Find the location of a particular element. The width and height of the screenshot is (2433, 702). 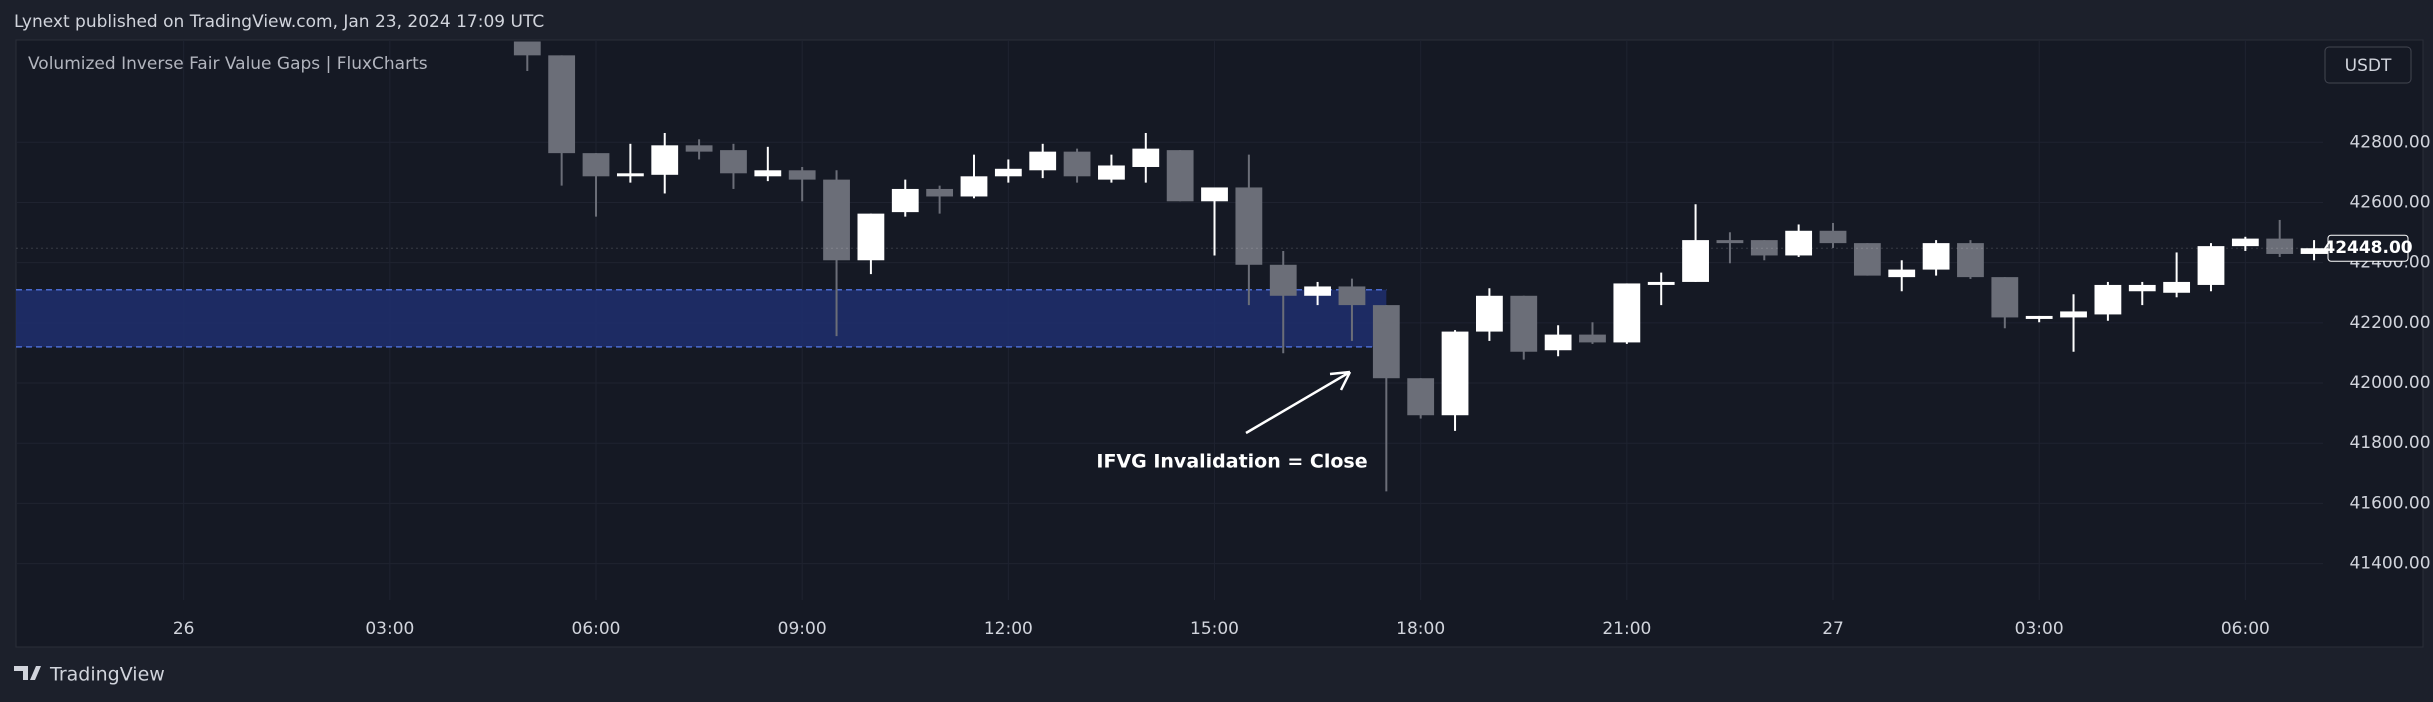

last-price-box is located at coordinates (2368, 248).